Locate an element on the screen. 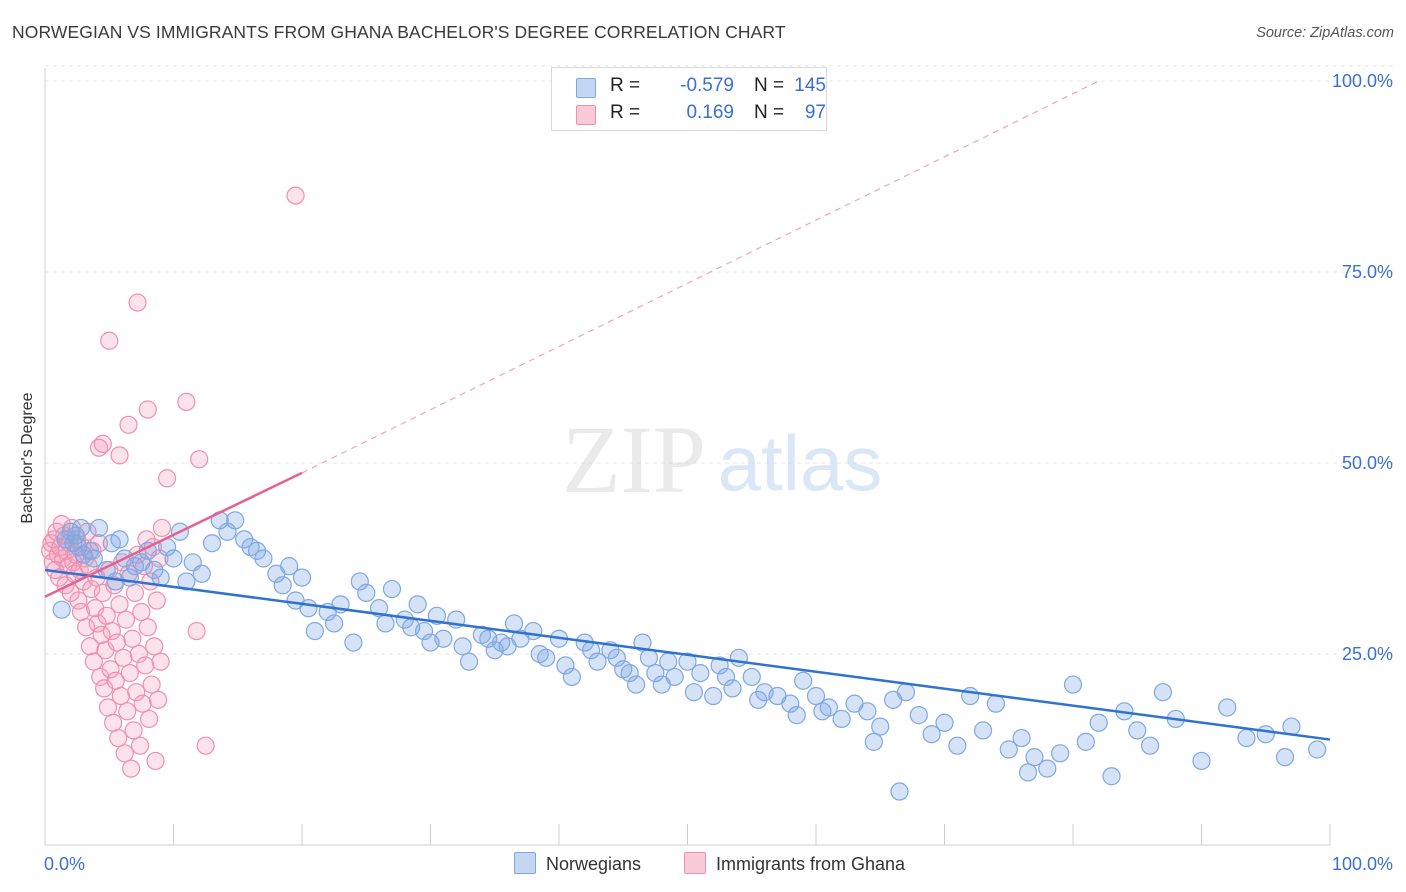  y-tick-label: 100.0% is located at coordinates (1362, 81).